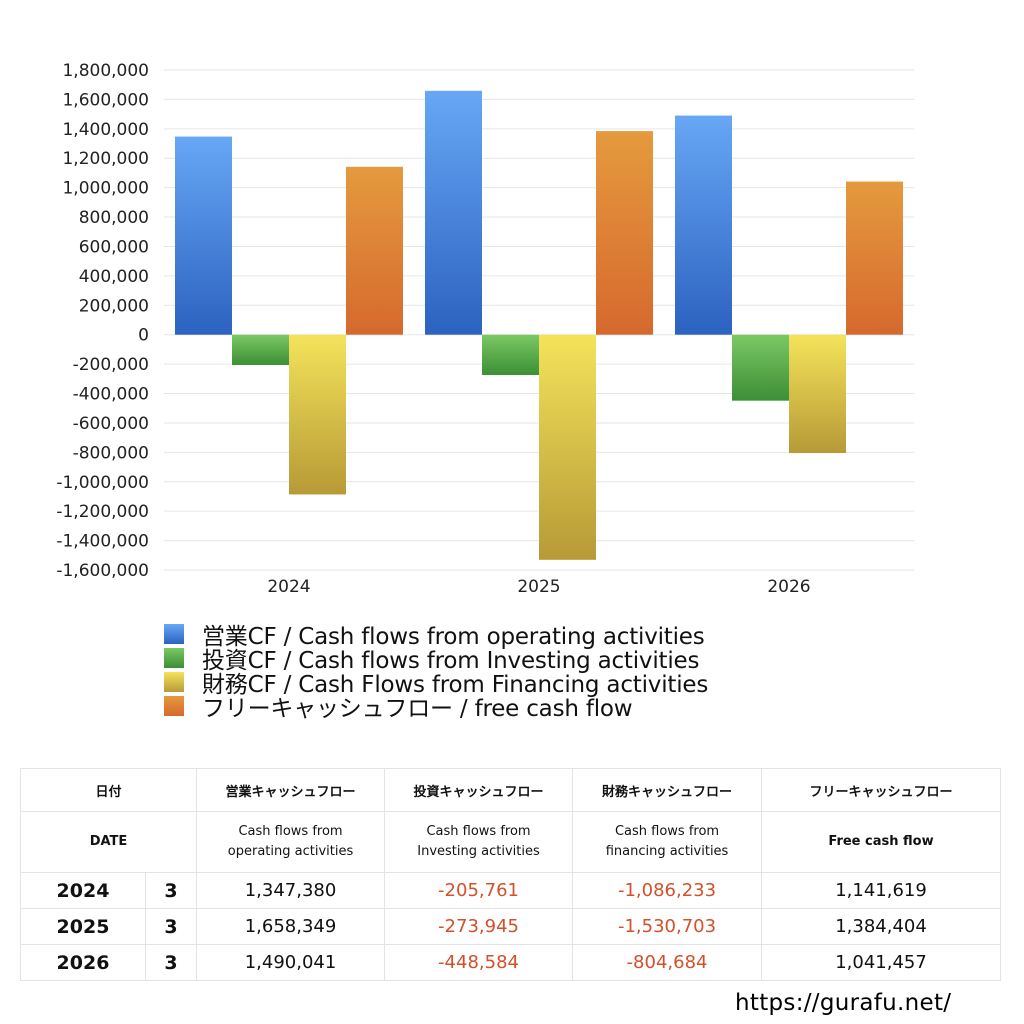 This screenshot has width=1024, height=1024. What do you see at coordinates (83, 890) in the screenshot?
I see `row-year: 2024` at bounding box center [83, 890].